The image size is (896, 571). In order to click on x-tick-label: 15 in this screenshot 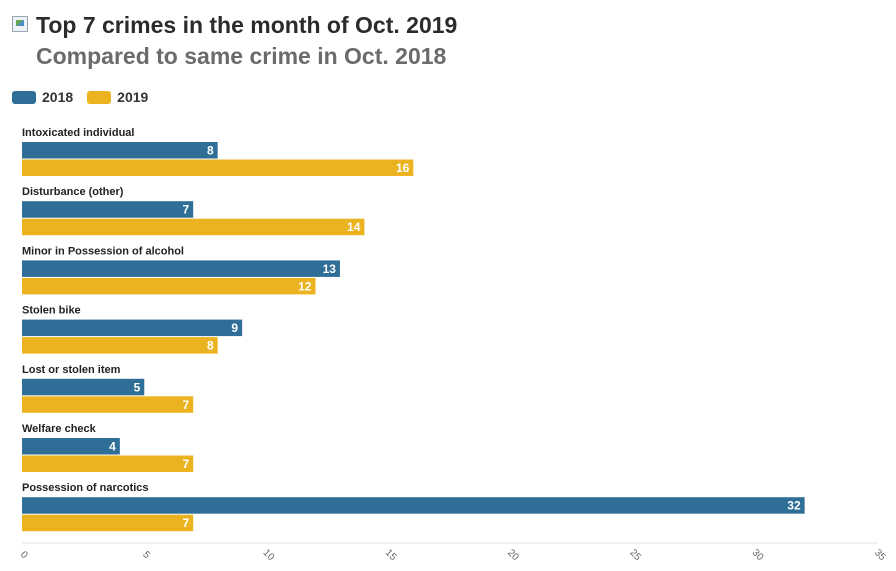, I will do `click(391, 555)`.